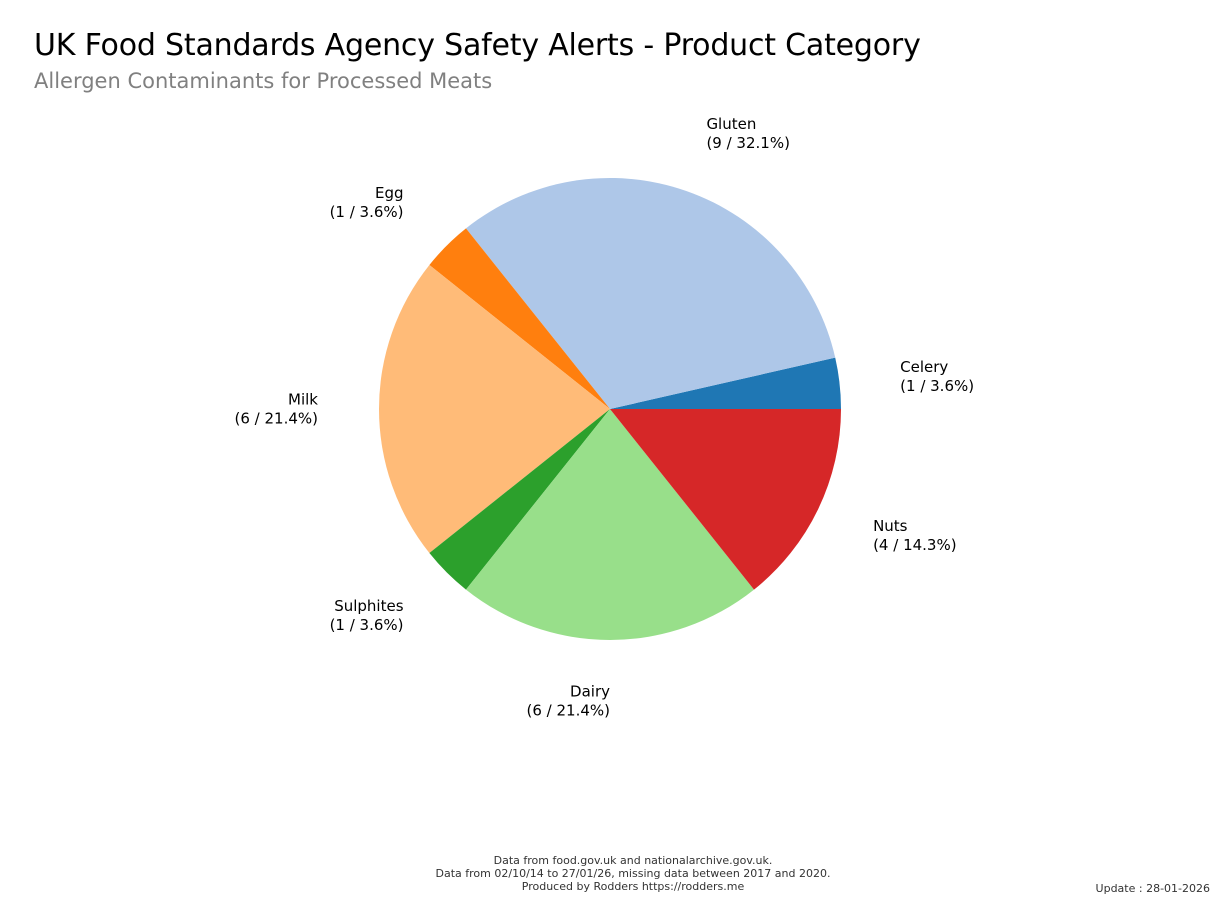  What do you see at coordinates (937, 376) in the screenshot?
I see `slice-label-celery: Celery (1 / 3.6%)` at bounding box center [937, 376].